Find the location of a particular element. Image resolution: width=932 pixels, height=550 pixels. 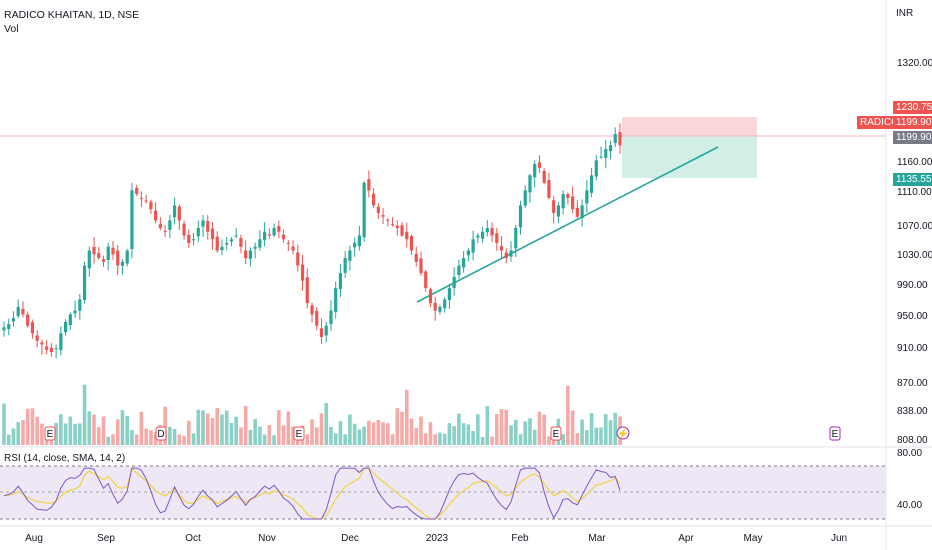

price-tick-label: 1320.00 is located at coordinates (914, 63).